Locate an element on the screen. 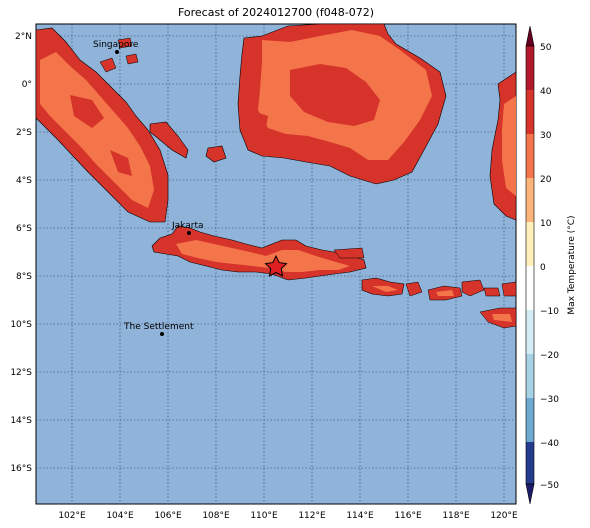  lon-label: 120°E is located at coordinates (504, 516).